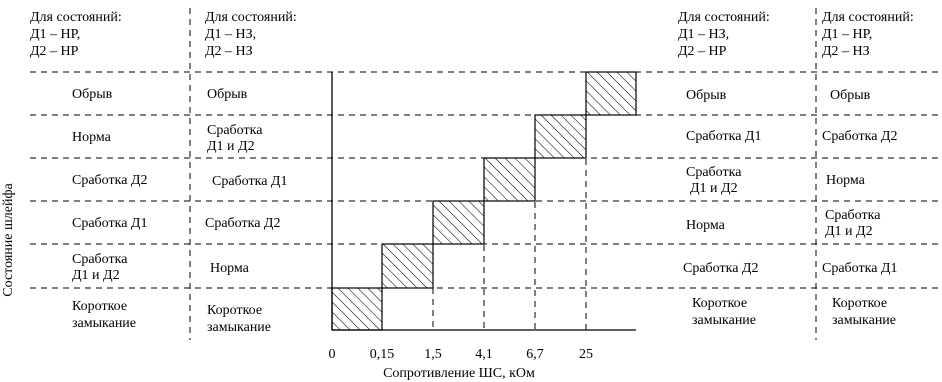 This screenshot has width=942, height=382. What do you see at coordinates (706, 225) in the screenshot?
I see `col3-row4: Норма` at bounding box center [706, 225].